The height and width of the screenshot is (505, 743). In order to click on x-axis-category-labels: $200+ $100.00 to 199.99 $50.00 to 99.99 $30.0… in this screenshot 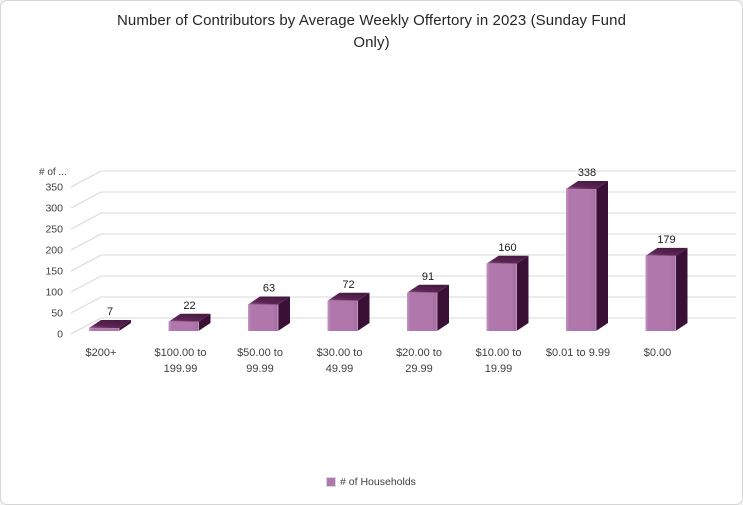, I will do `click(379, 361)`.